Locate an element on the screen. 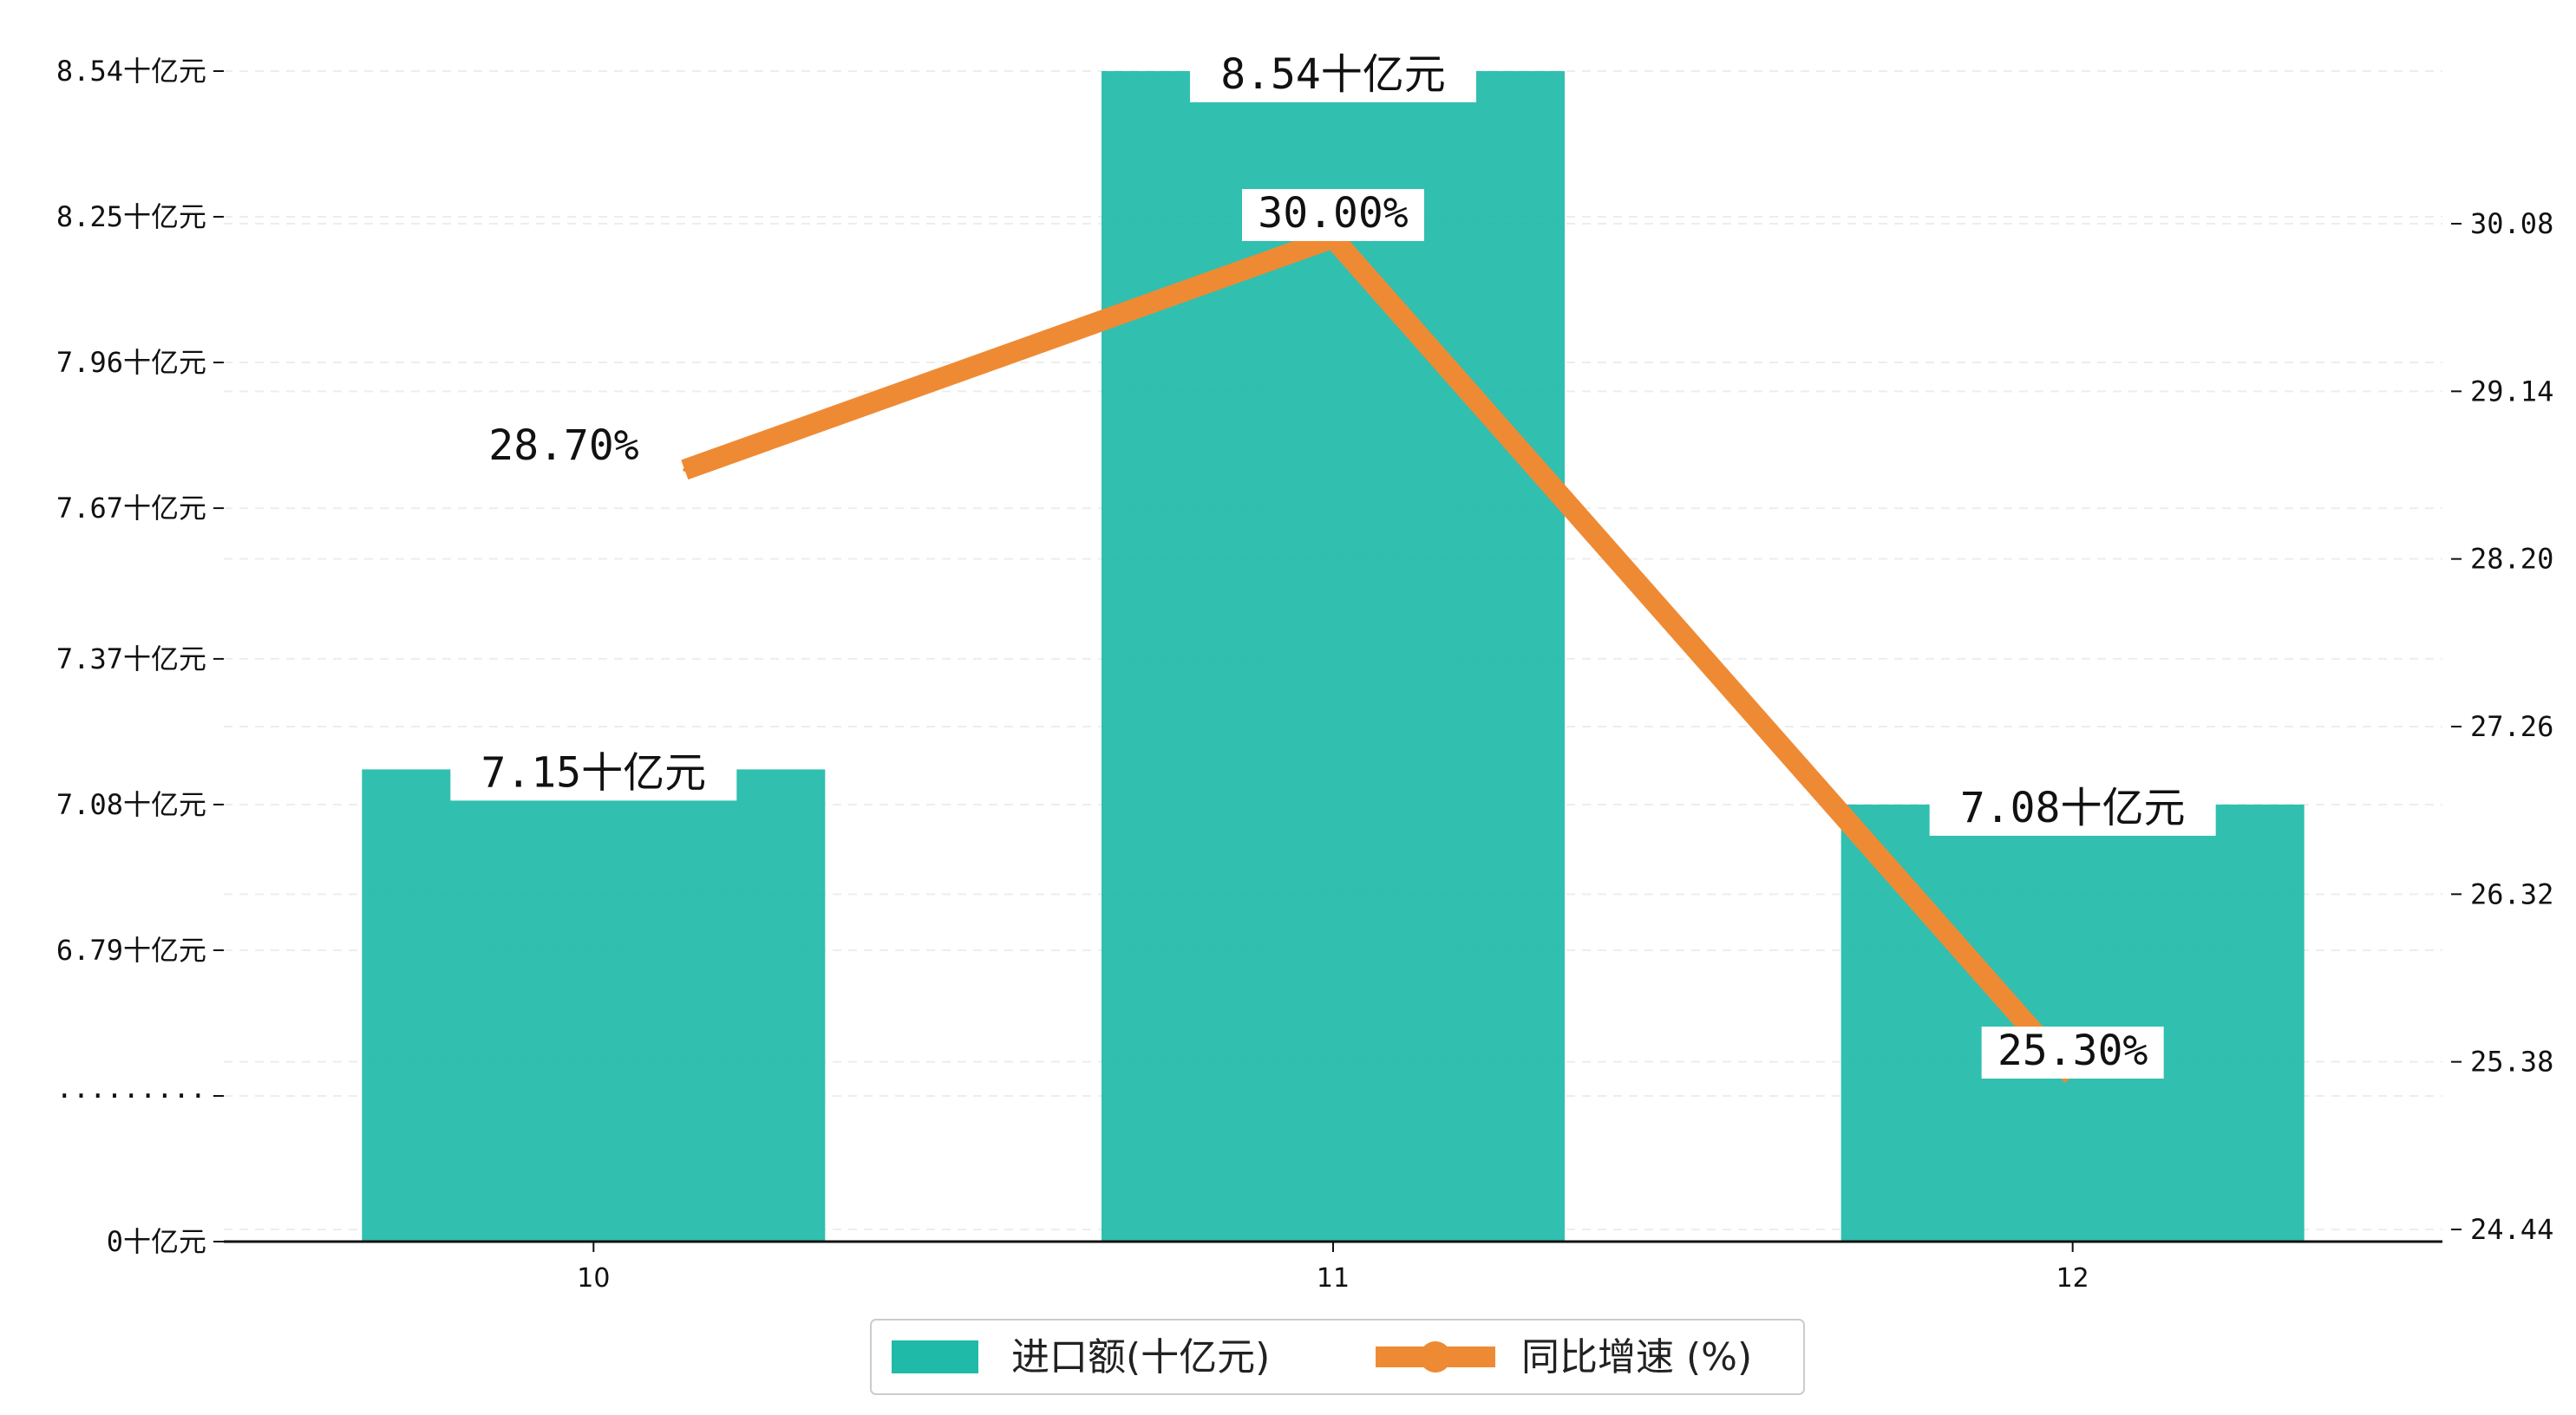  bar-value-label-11-bg is located at coordinates (1333, 76).